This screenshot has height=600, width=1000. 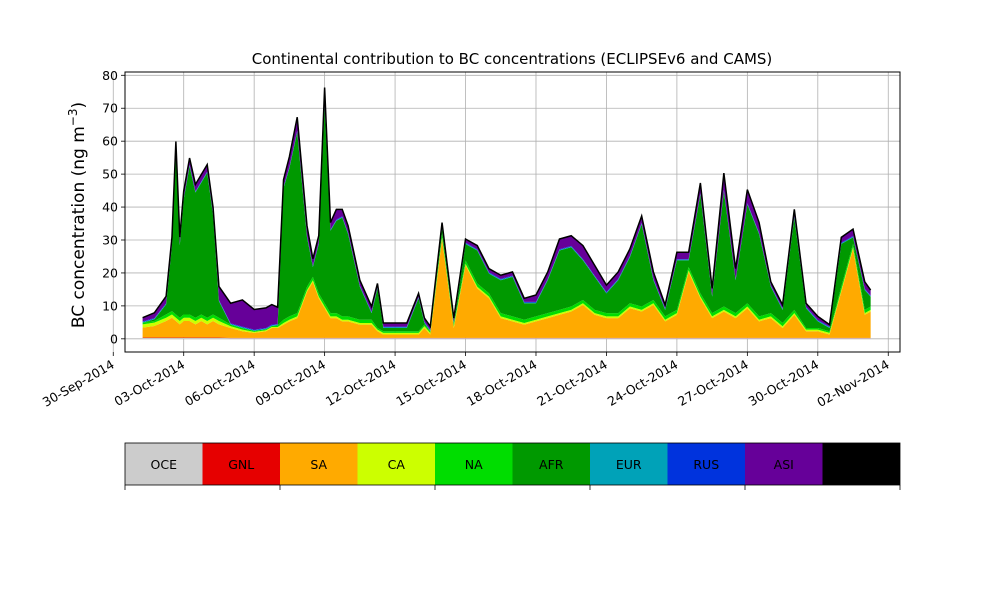 I want to click on legend-label-sa: SA, so click(x=318, y=464).